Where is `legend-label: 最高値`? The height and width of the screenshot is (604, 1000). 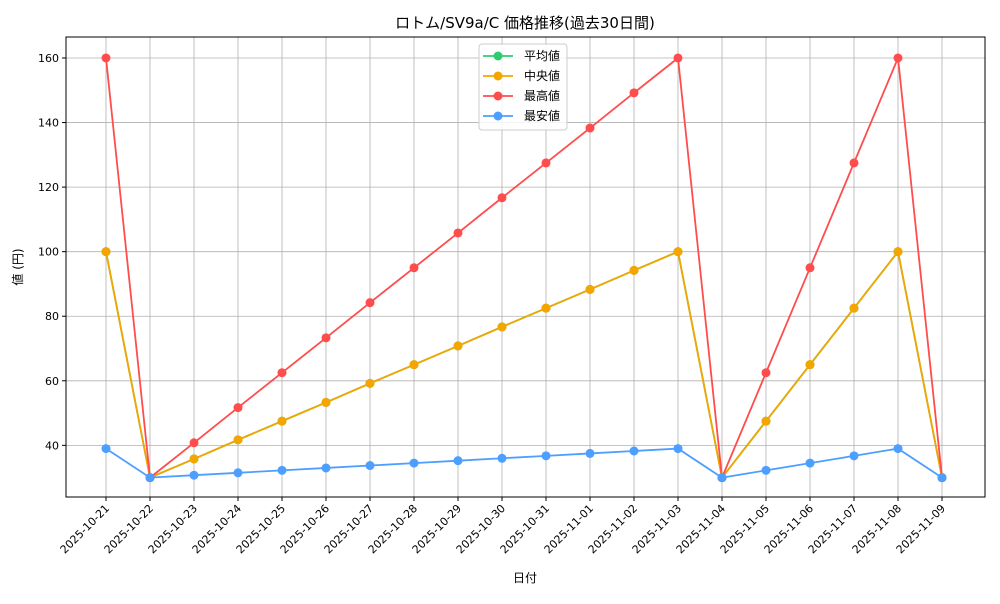
legend-label: 最高値 is located at coordinates (542, 95).